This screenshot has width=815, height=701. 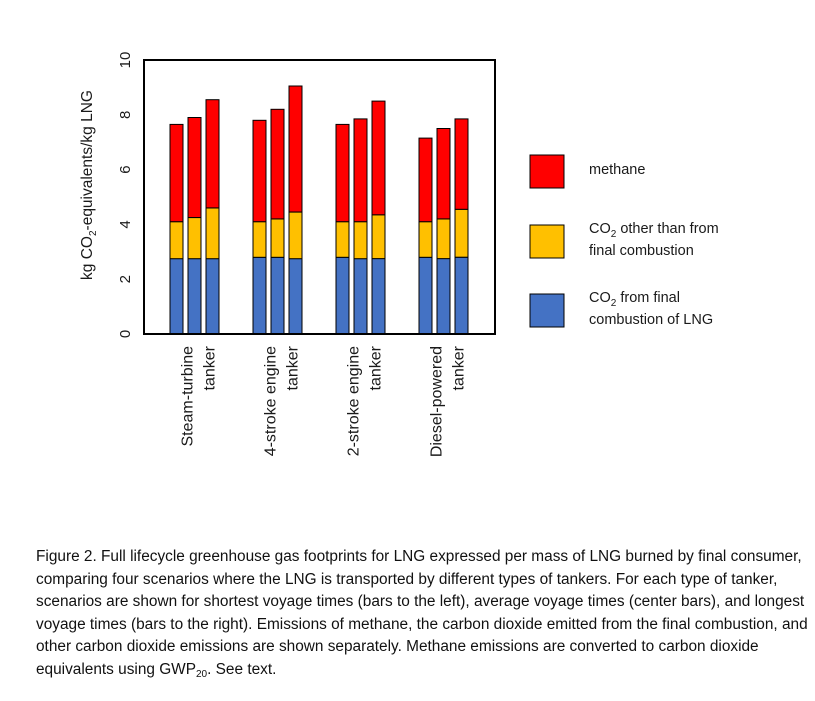 I want to click on x-category-label: Diesel-powered tanker, so click(x=448, y=401).